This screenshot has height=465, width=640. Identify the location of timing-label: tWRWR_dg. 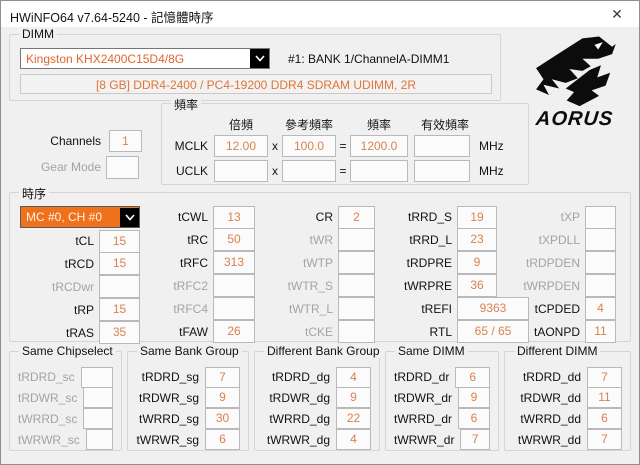
(298, 440).